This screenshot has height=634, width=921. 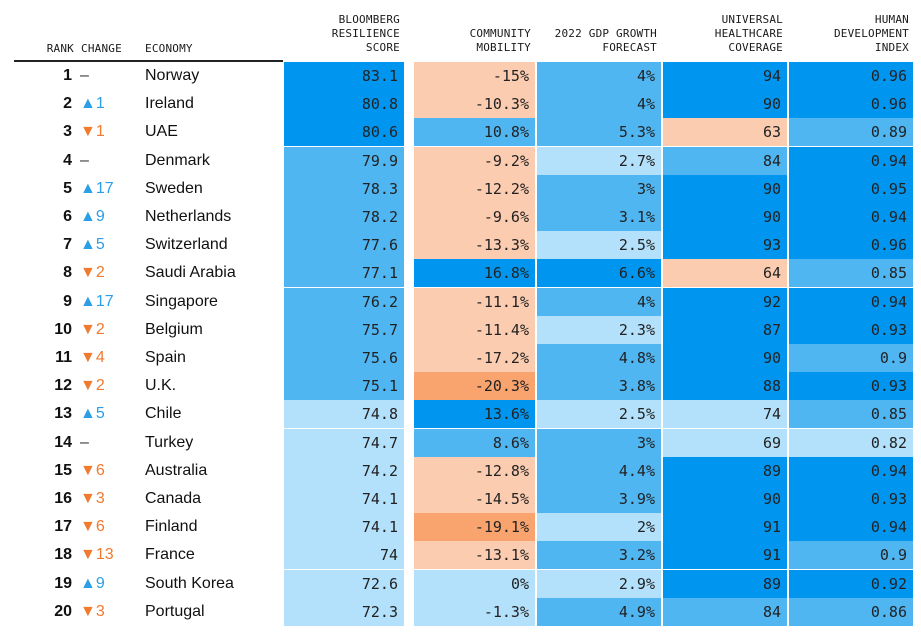 What do you see at coordinates (67, 301) in the screenshot?
I see `rank-cell: 9` at bounding box center [67, 301].